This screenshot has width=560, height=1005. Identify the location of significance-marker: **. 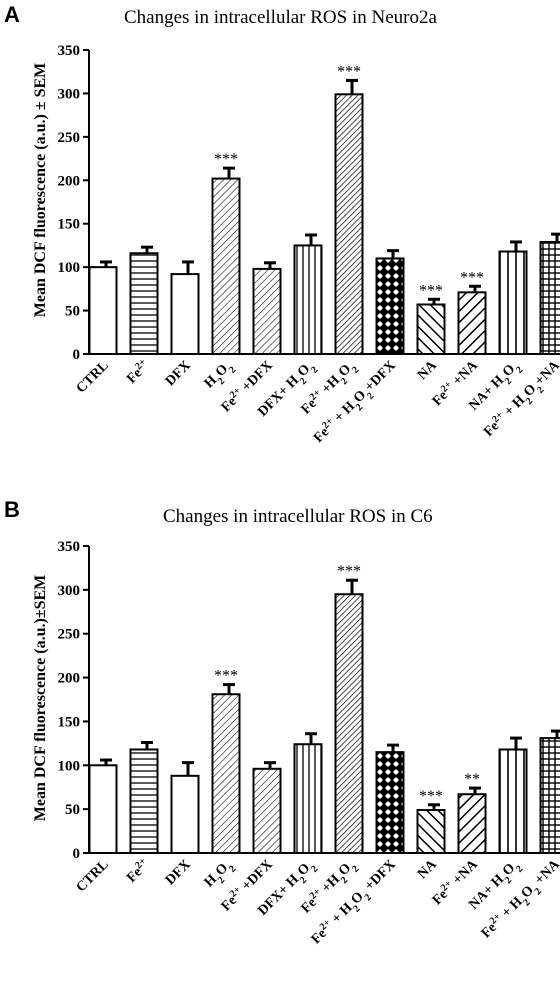
(472, 779).